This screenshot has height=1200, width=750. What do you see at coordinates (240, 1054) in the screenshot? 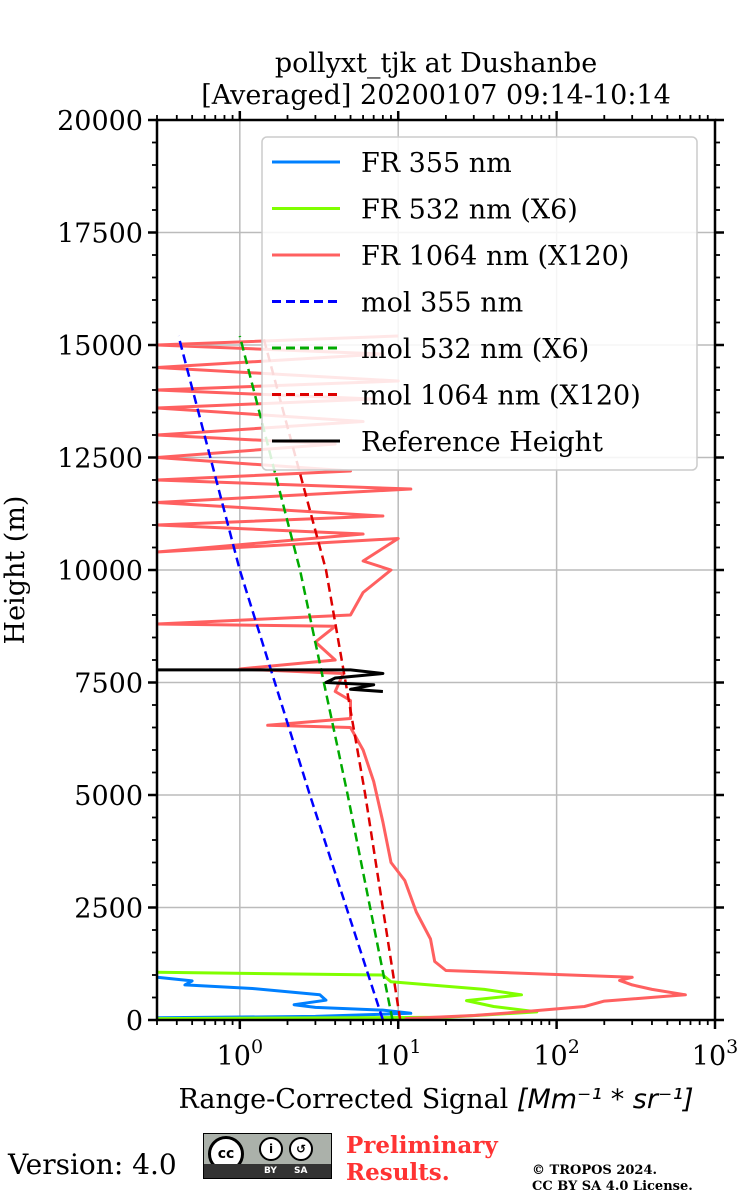
I see `x-tick-label: 10⁰` at bounding box center [240, 1054].